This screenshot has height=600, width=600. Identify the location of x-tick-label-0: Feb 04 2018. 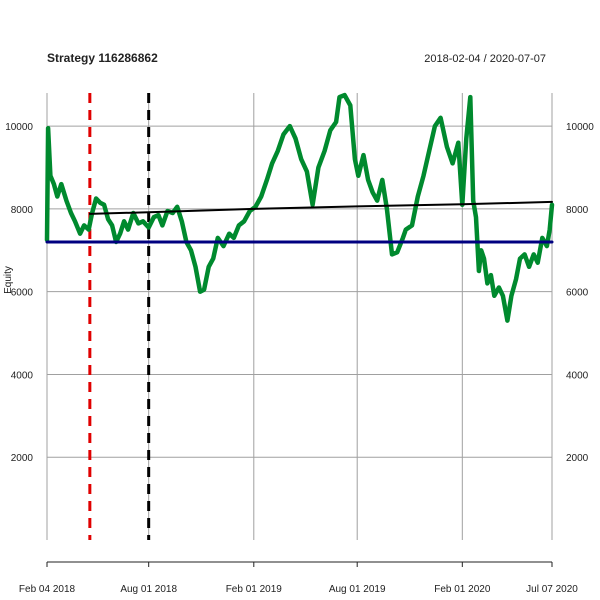
(47, 589).